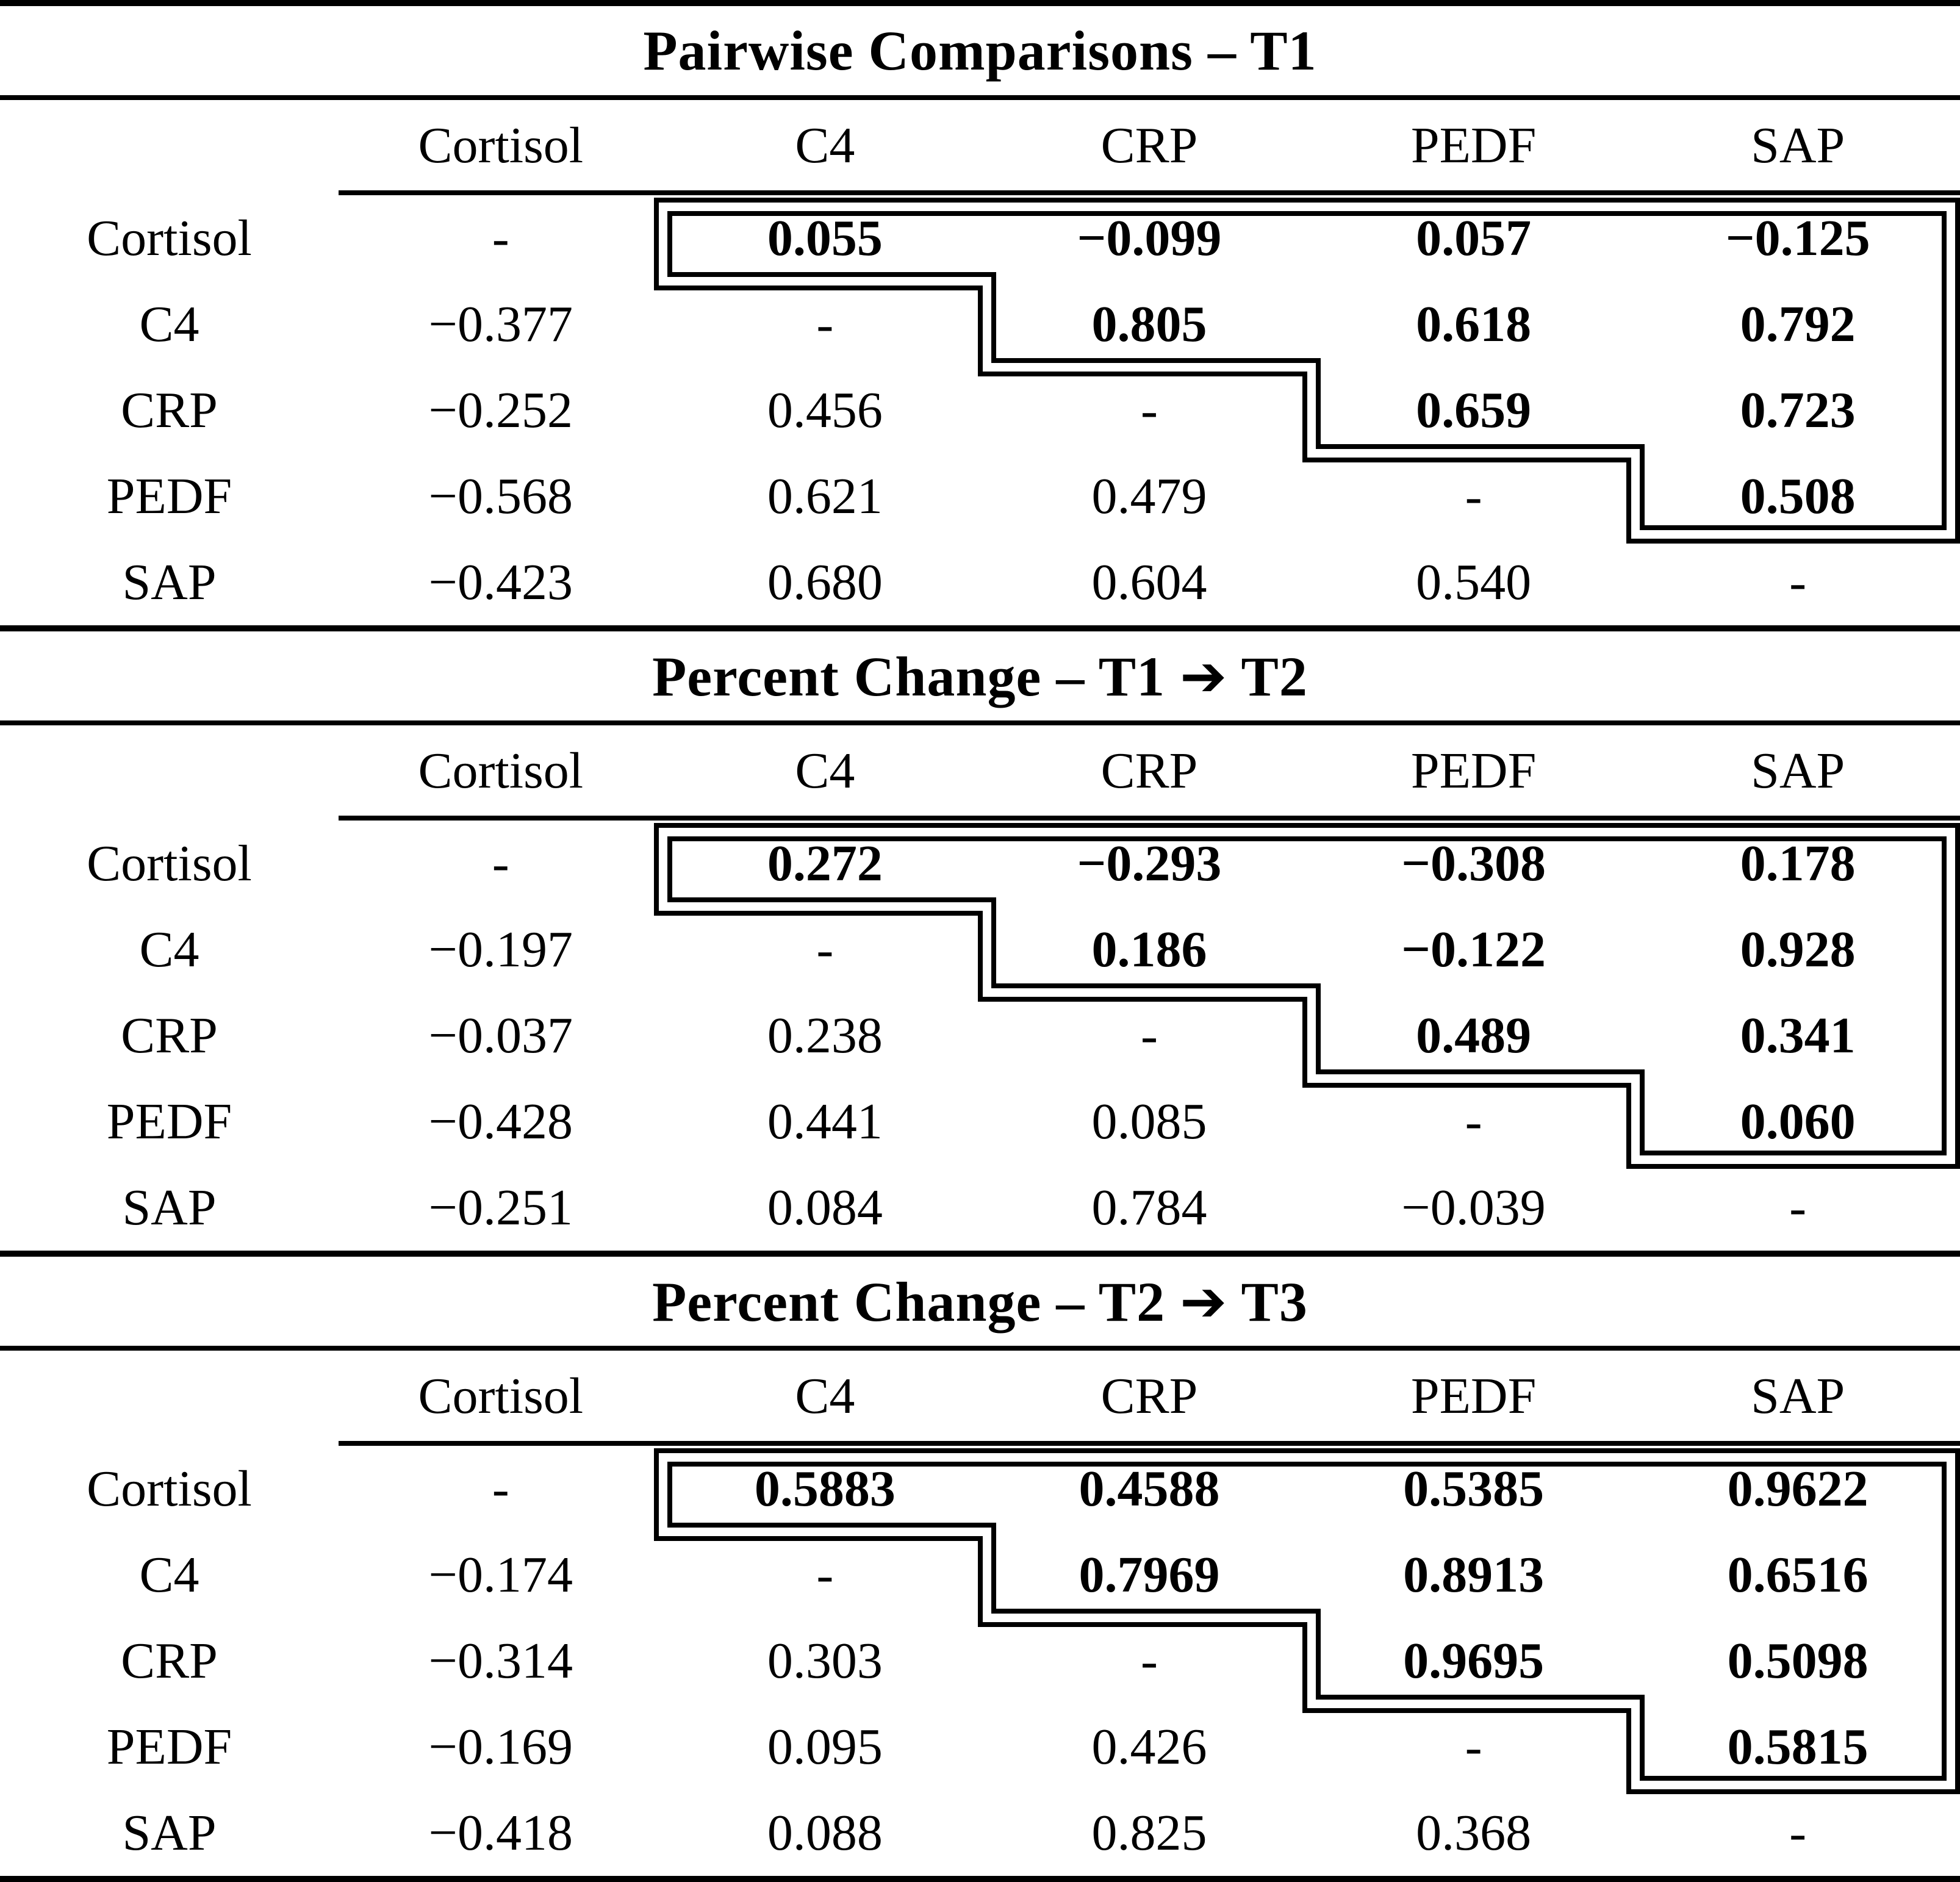 Image resolution: width=1960 pixels, height=1882 pixels. What do you see at coordinates (1149, 949) in the screenshot?
I see `value-cell: 0.186` at bounding box center [1149, 949].